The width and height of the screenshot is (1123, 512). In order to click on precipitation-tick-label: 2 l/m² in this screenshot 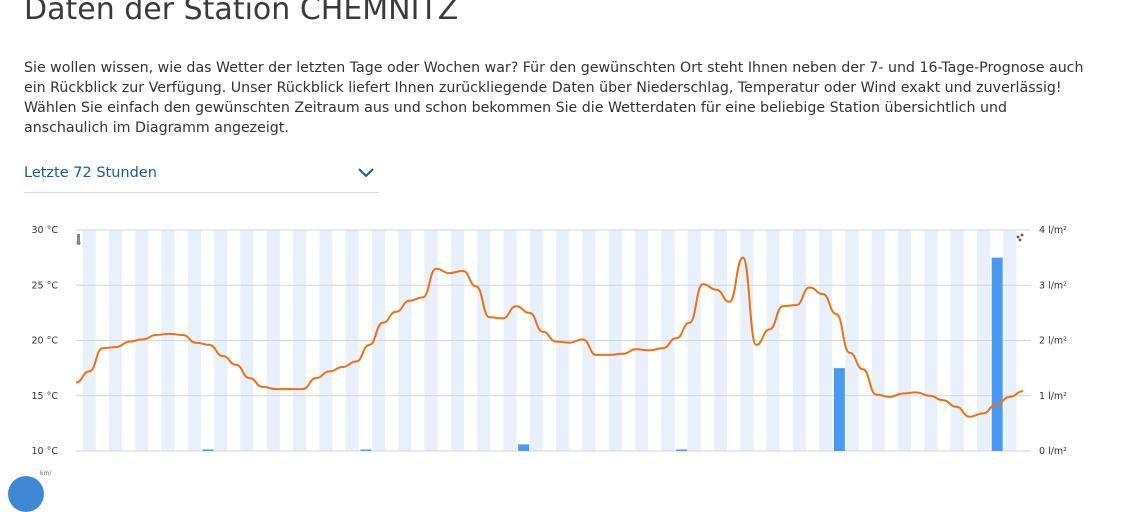, I will do `click(1053, 341)`.